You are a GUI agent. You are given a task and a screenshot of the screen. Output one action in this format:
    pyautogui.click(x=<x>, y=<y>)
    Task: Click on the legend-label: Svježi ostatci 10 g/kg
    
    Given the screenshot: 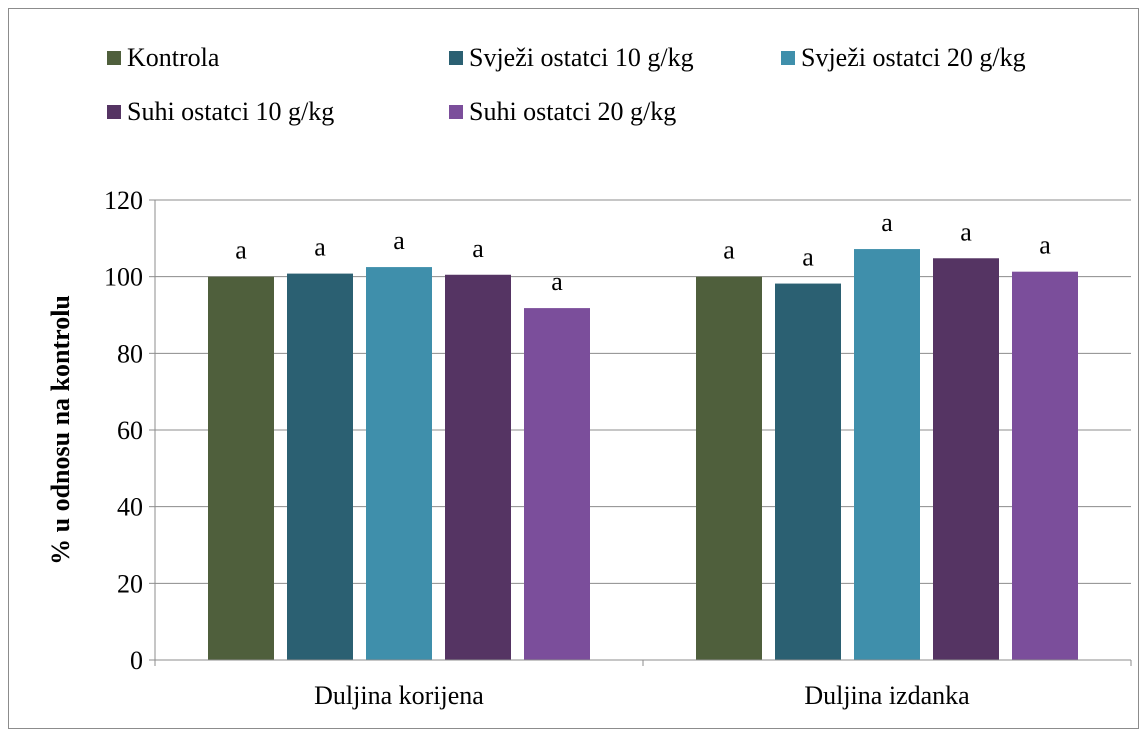 What is the action you would take?
    pyautogui.click(x=581, y=57)
    